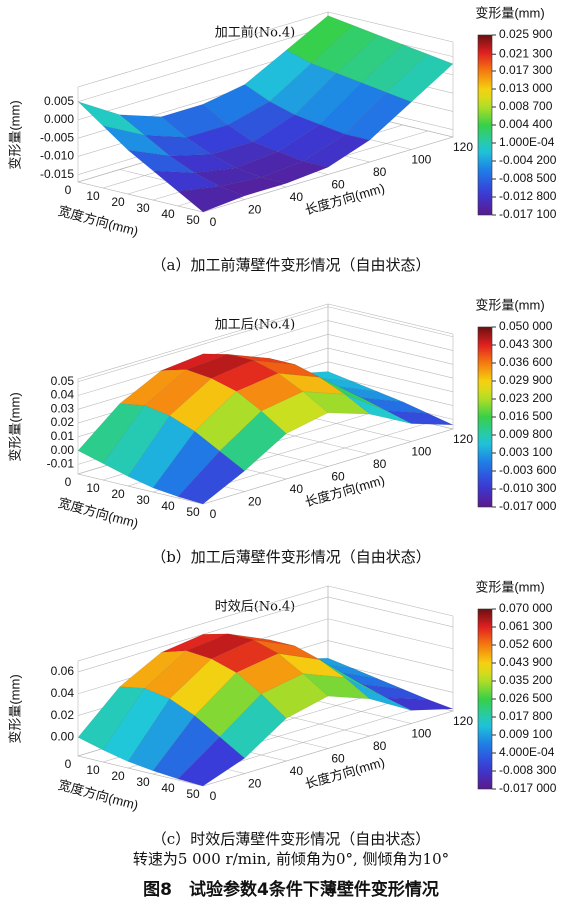 Image resolution: width=582 pixels, height=909 pixels. What do you see at coordinates (528, 178) in the screenshot?
I see `colorbar-tick-label: -0.008 500` at bounding box center [528, 178].